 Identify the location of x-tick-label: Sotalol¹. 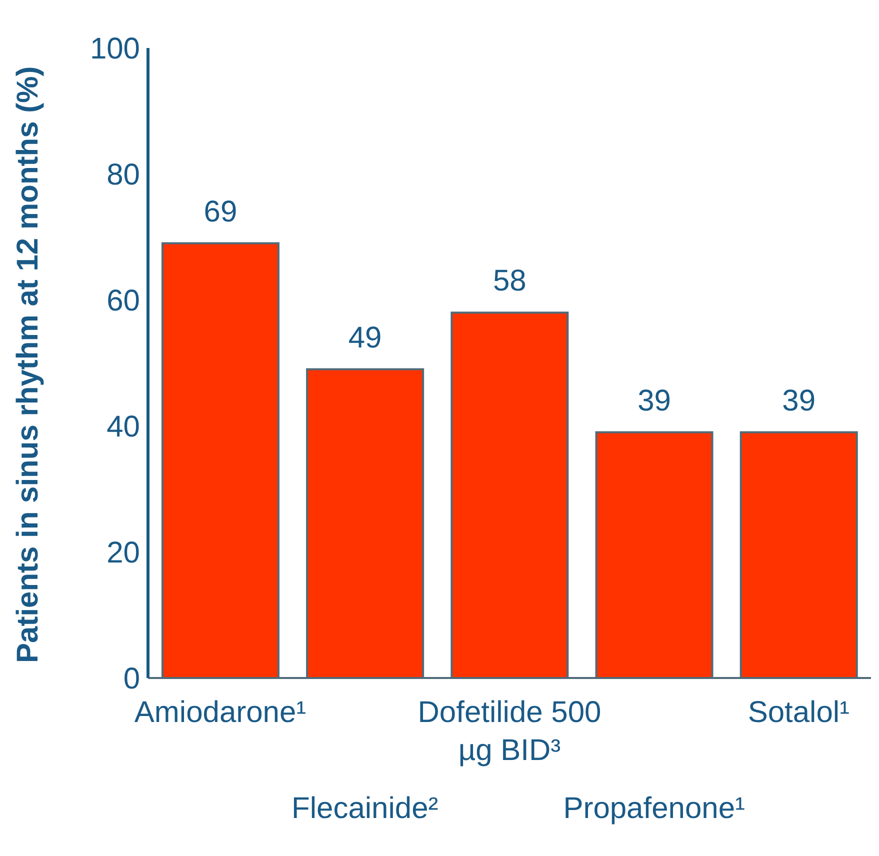
(799, 712).